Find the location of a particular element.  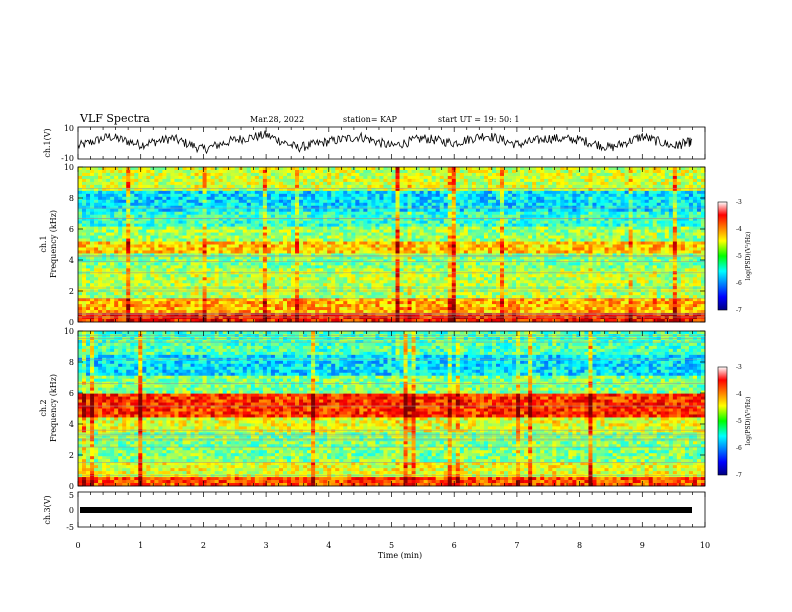

x-axis-label: Time (min) is located at coordinates (400, 555).